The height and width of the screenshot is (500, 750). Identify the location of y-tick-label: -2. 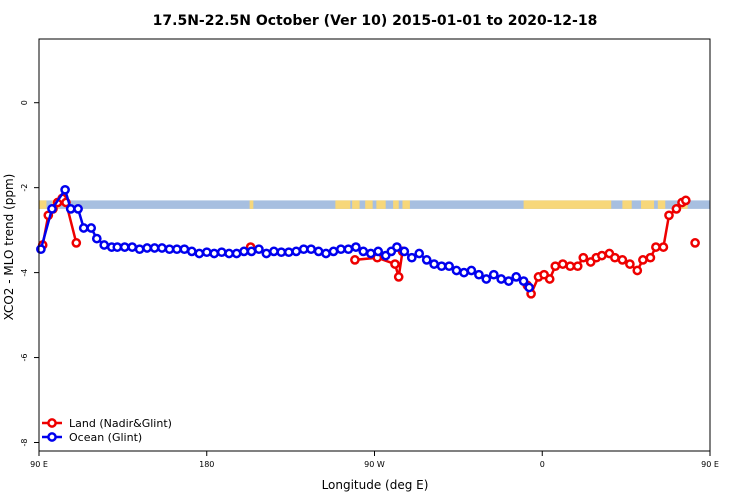
(24, 188).